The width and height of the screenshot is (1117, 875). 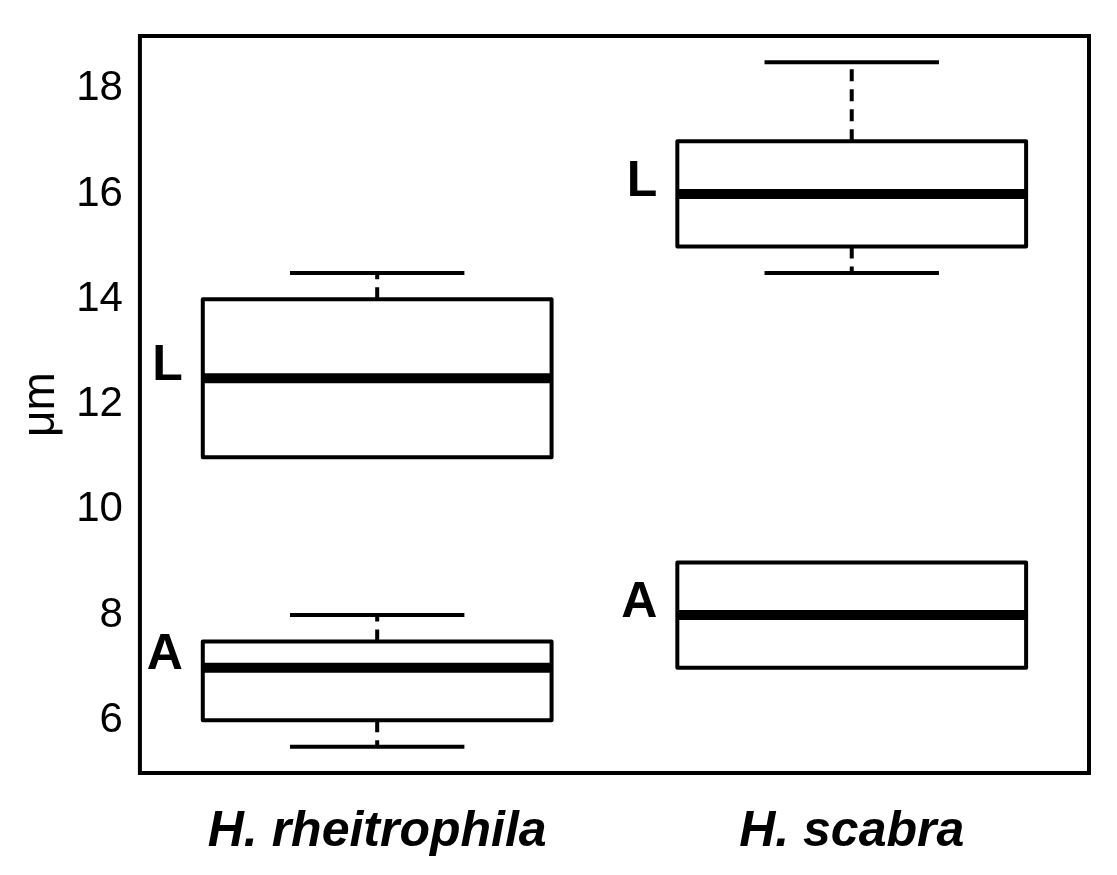 What do you see at coordinates (99, 191) in the screenshot?
I see `y-tick-label: 16` at bounding box center [99, 191].